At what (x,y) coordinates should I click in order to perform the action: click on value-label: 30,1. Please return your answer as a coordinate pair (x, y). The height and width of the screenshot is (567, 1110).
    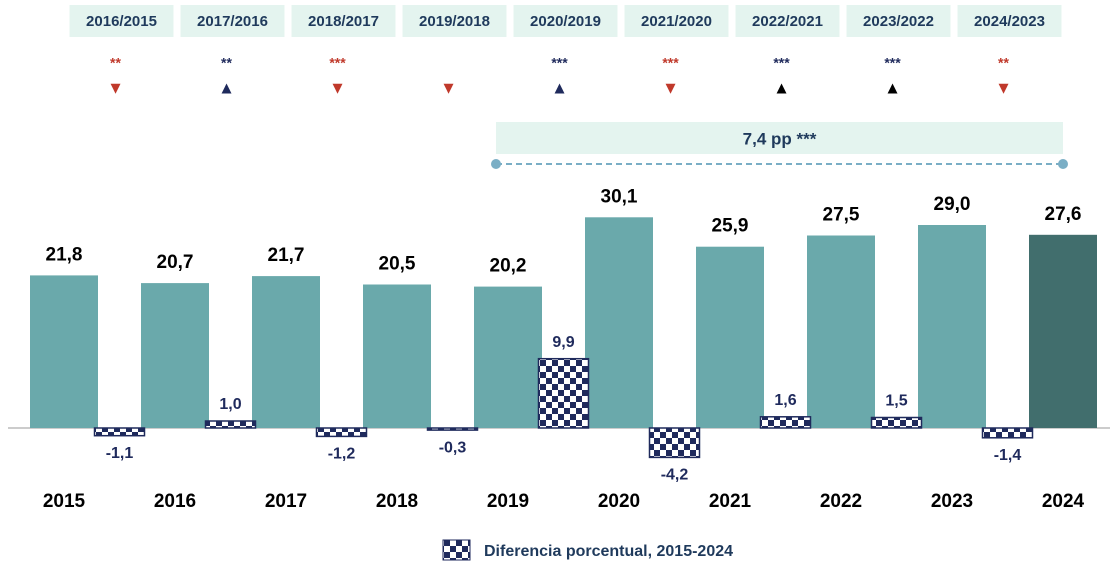
    Looking at the image, I should click on (619, 196).